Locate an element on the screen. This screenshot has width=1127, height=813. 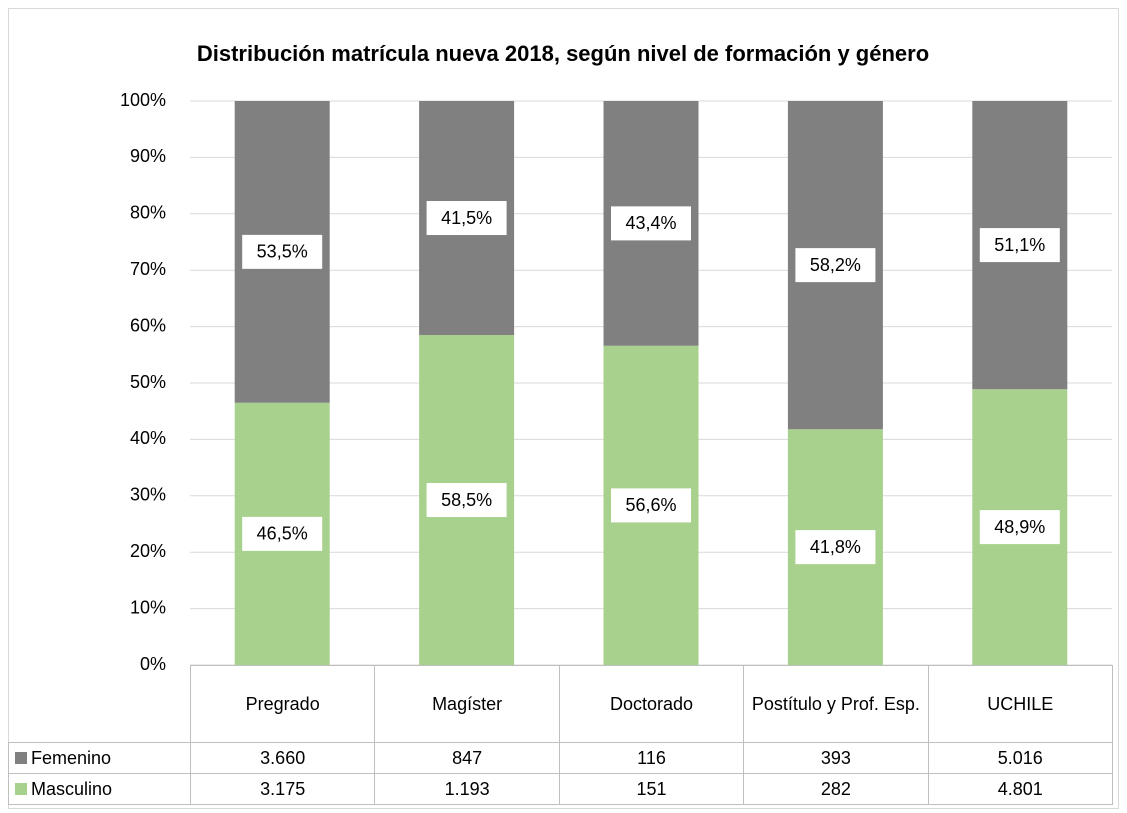
y-tick-label: 30% is located at coordinates (148, 495).